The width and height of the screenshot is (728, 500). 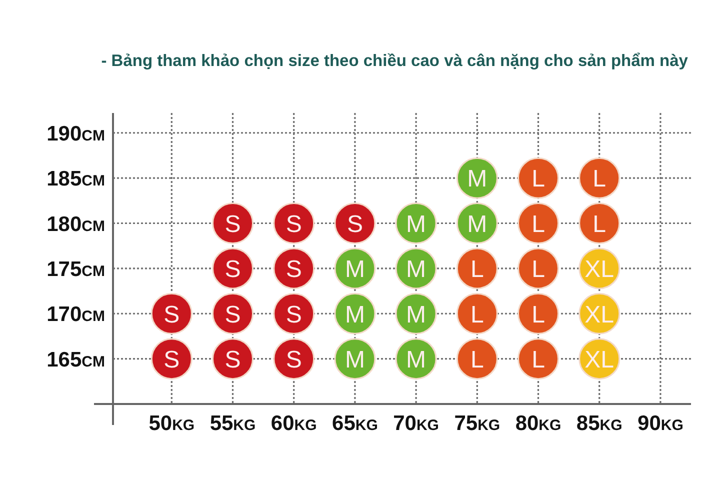 I want to click on x-tick-label: 60kg, so click(x=293, y=423).